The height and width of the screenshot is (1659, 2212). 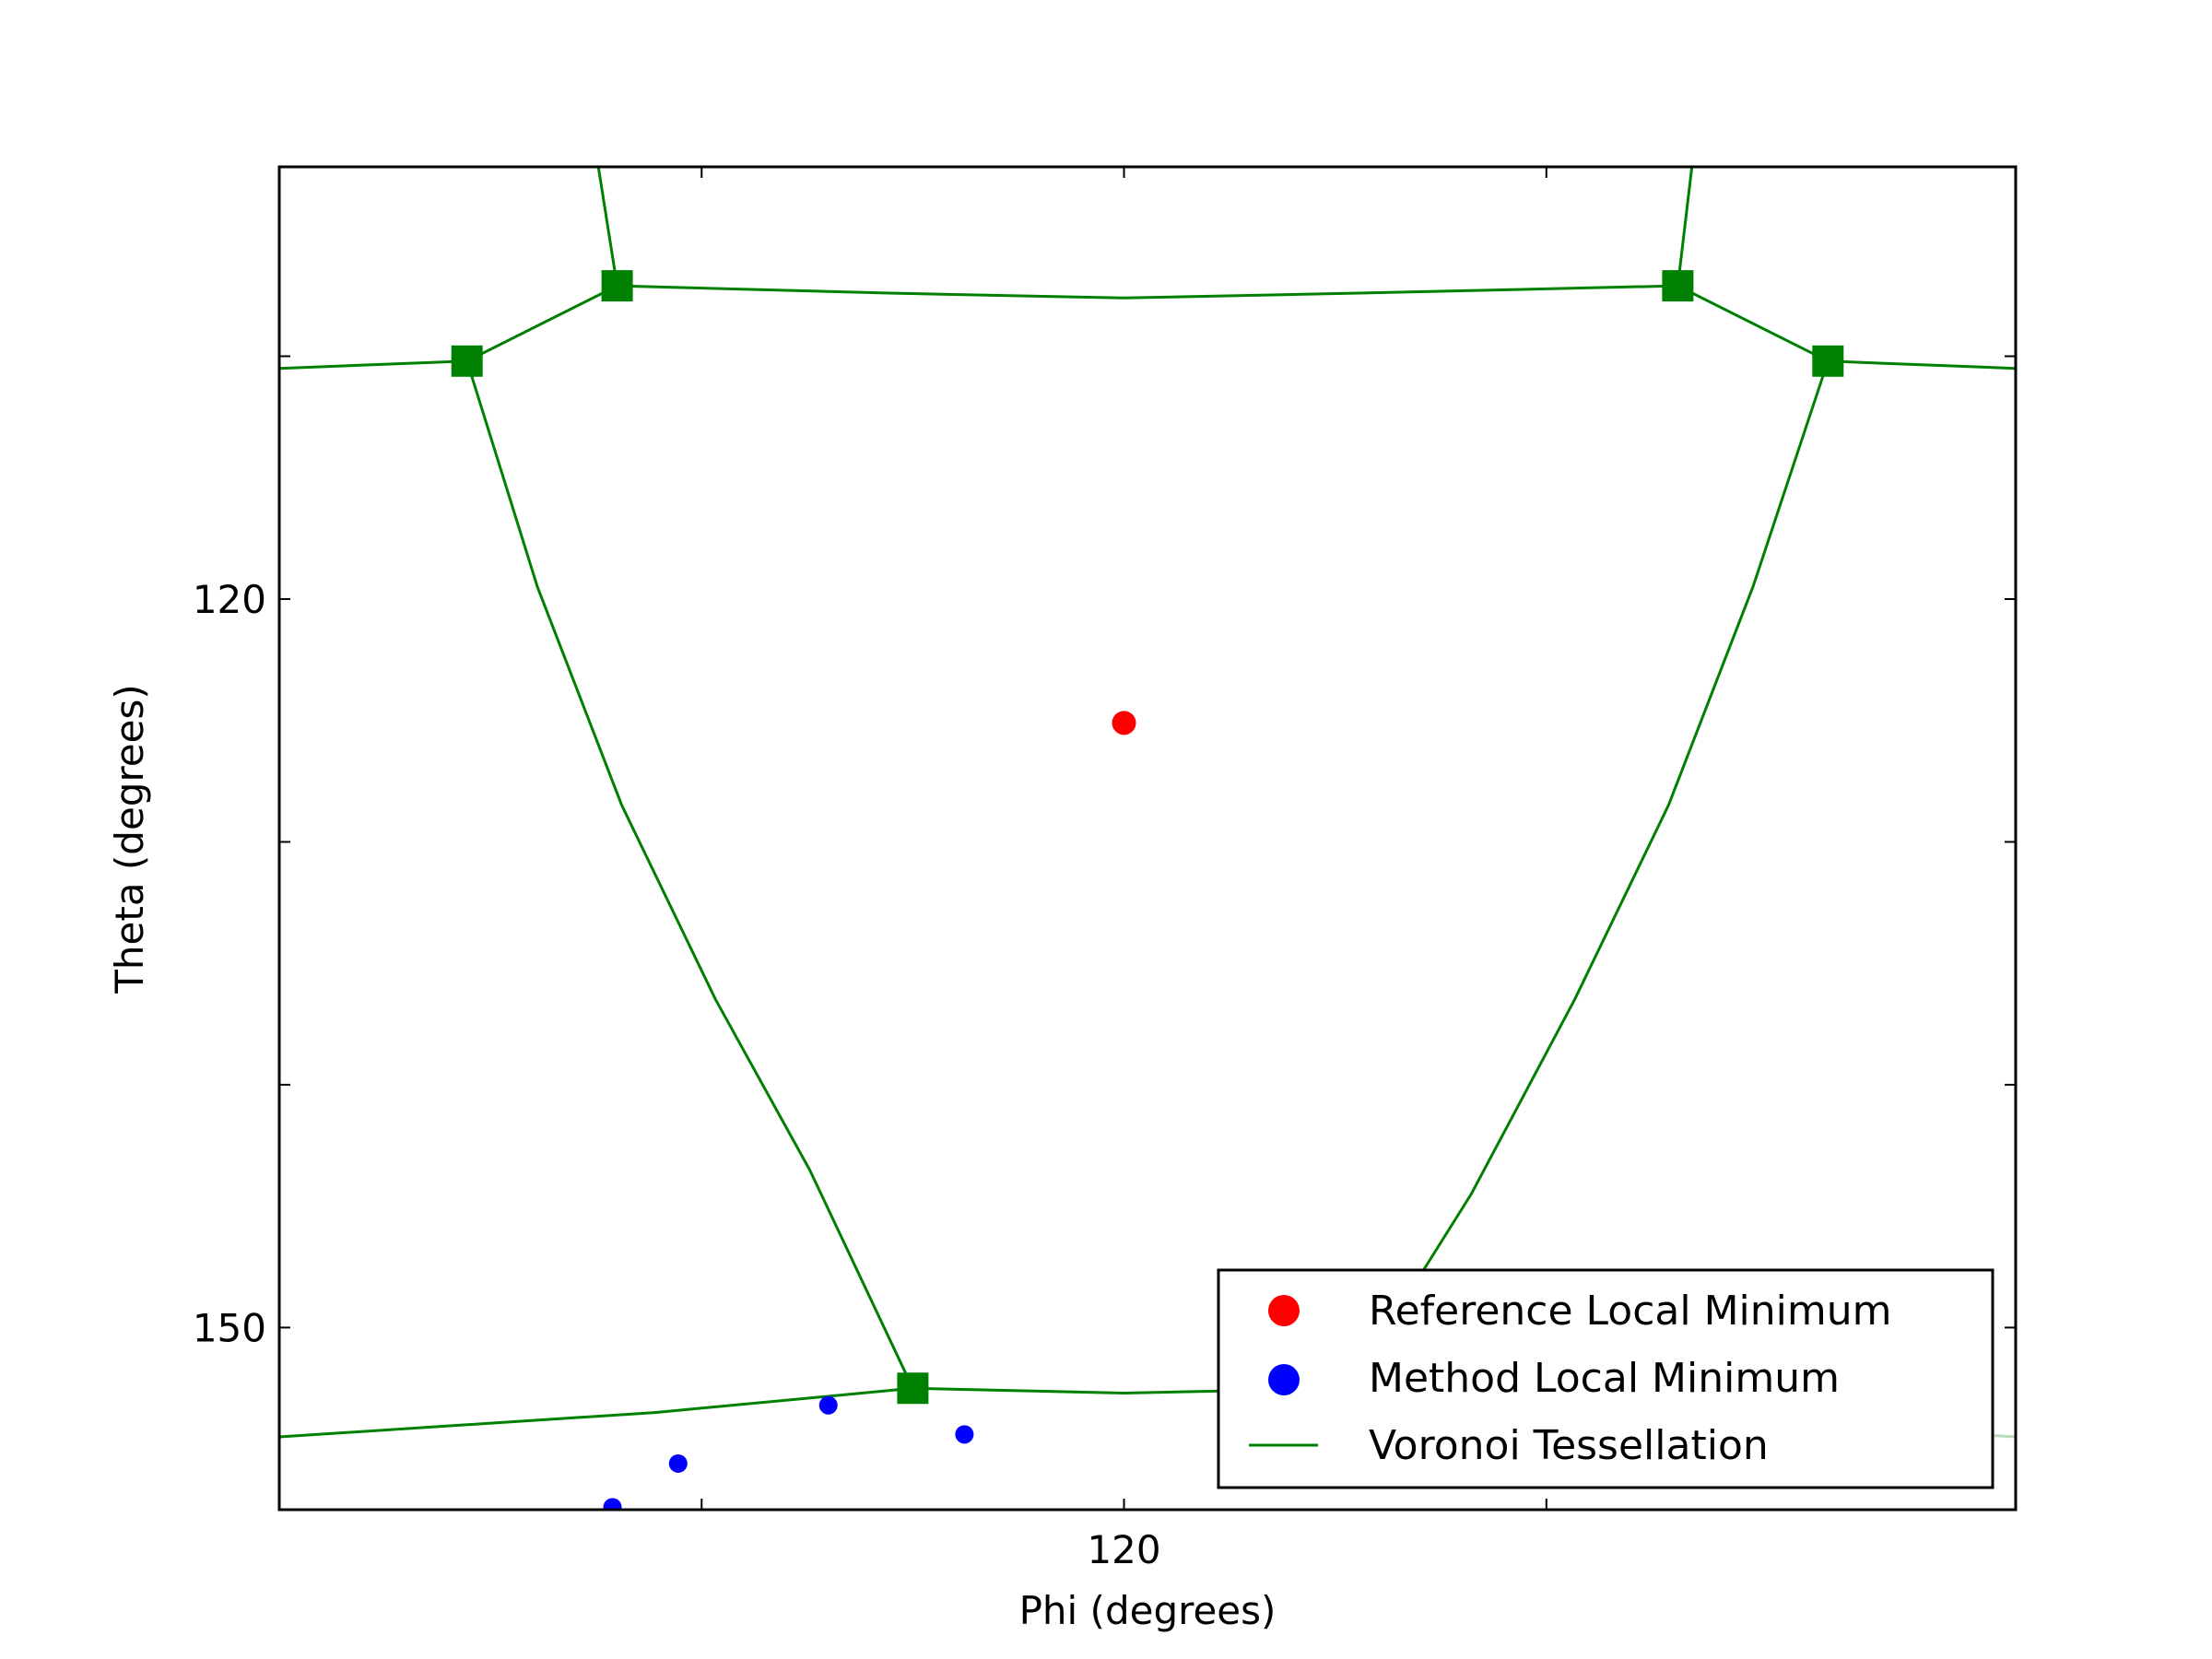 What do you see at coordinates (1284, 1379) in the screenshot?
I see `legend-marker-method` at bounding box center [1284, 1379].